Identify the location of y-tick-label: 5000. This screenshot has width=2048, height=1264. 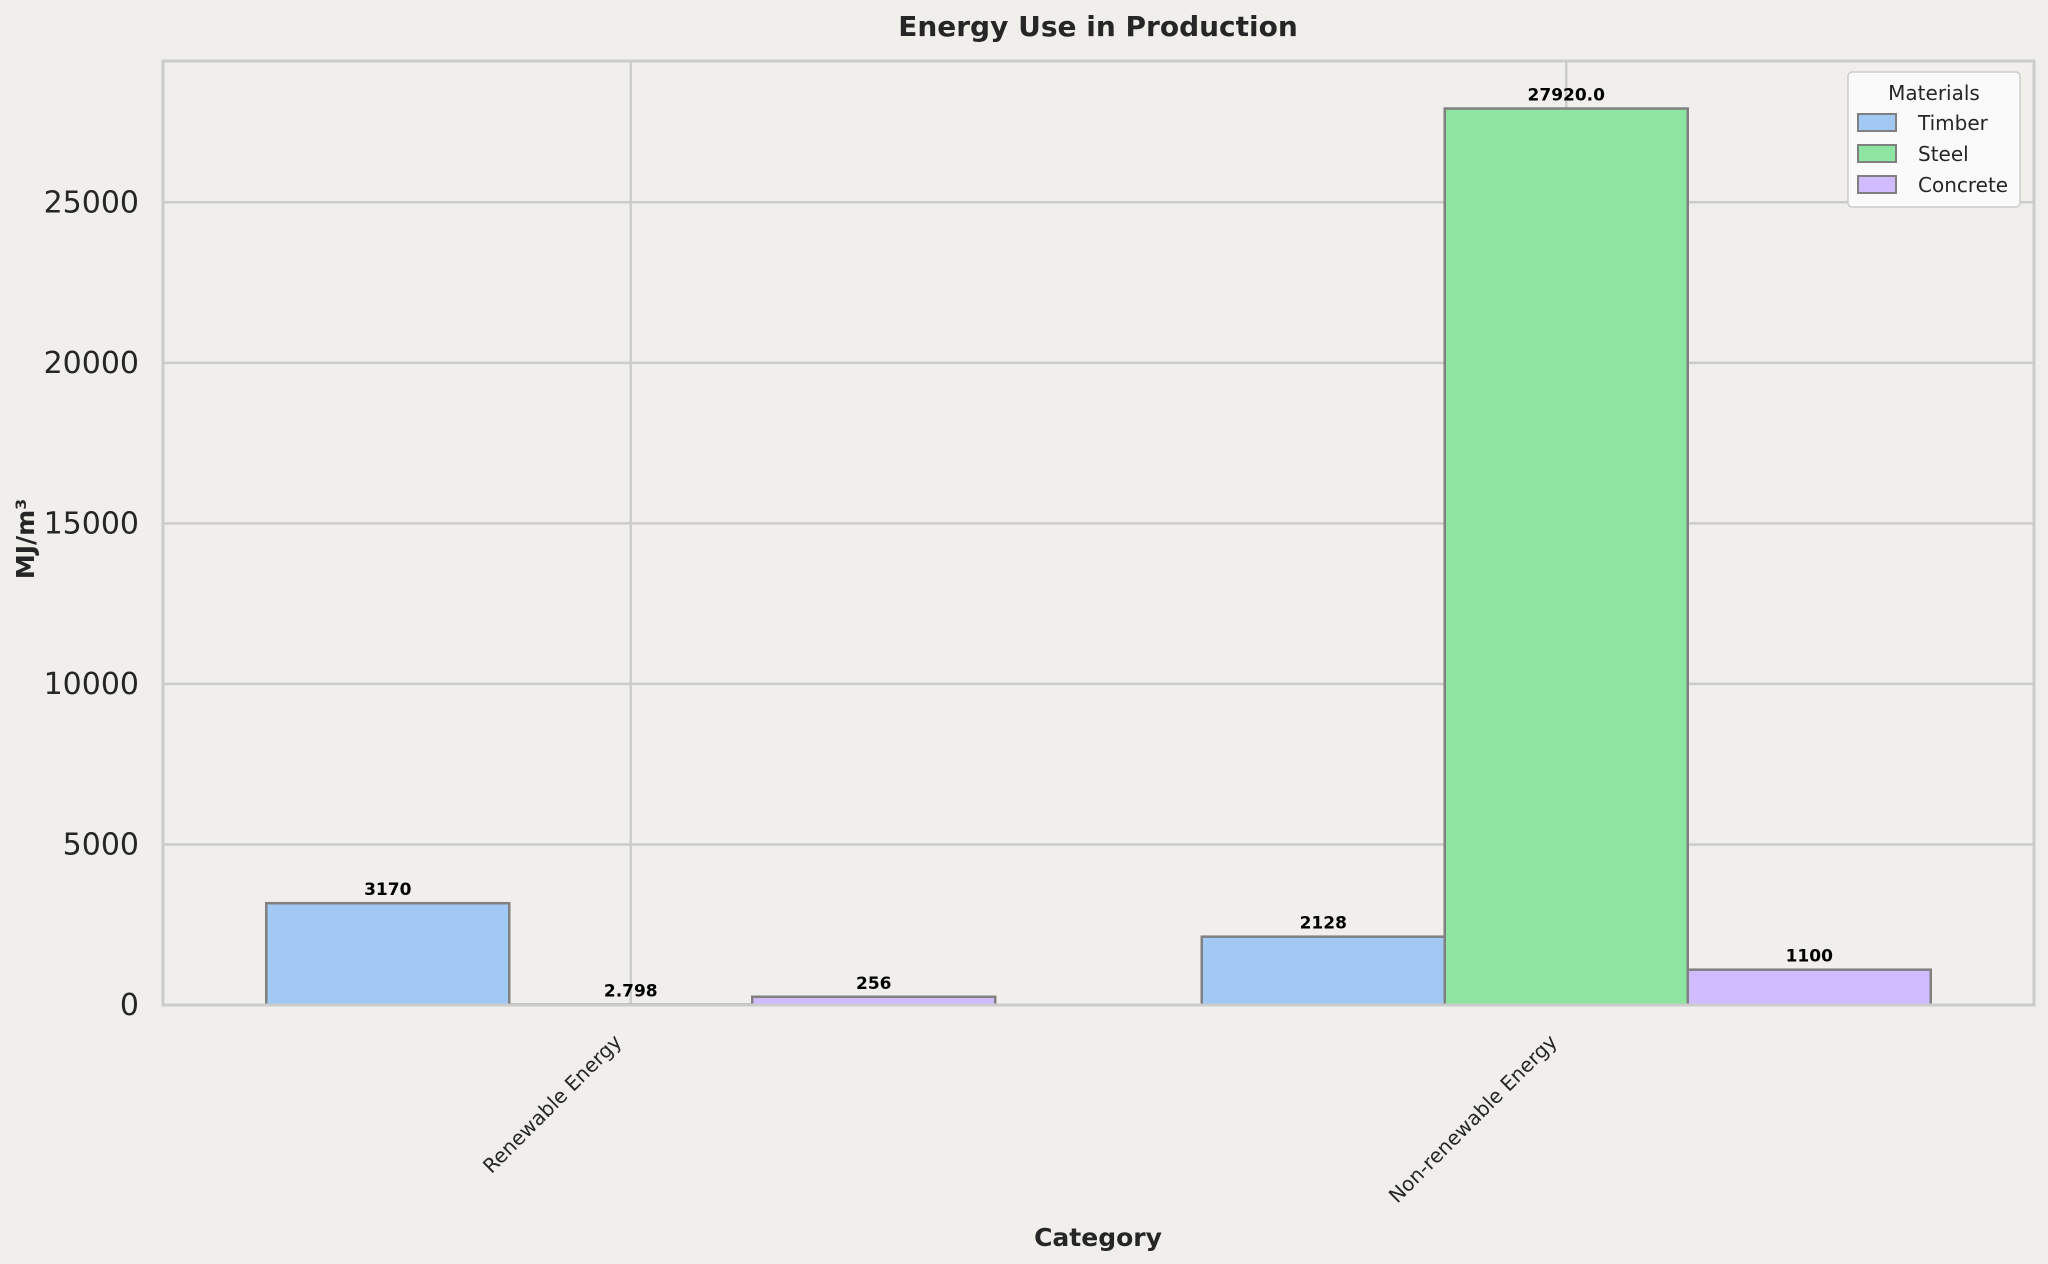
(101, 844).